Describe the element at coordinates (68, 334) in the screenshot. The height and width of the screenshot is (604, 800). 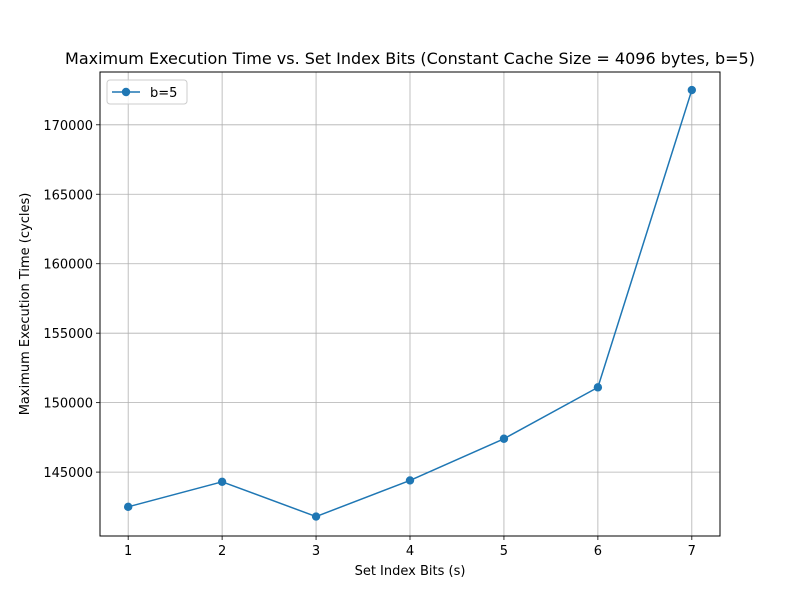
I see `y-tick-label: 155000` at that location.